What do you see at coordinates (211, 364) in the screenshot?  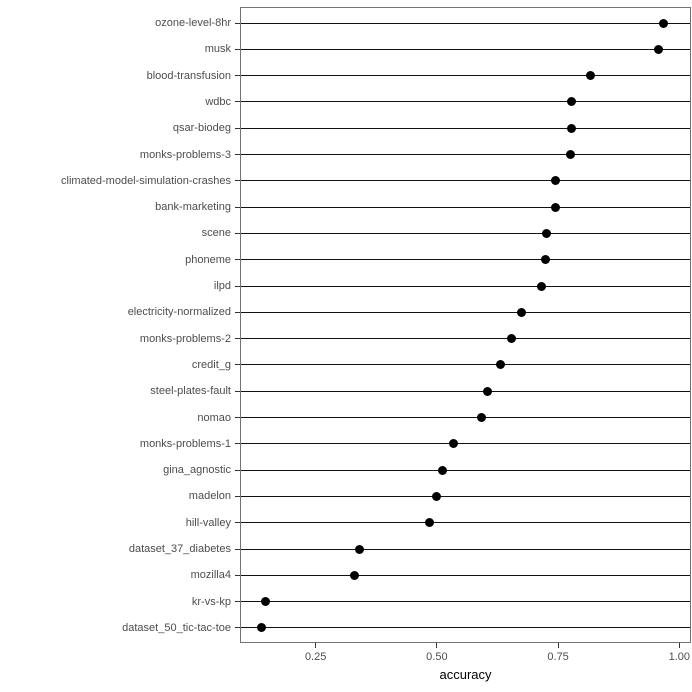 I see `y-tick-label: credit_g` at bounding box center [211, 364].